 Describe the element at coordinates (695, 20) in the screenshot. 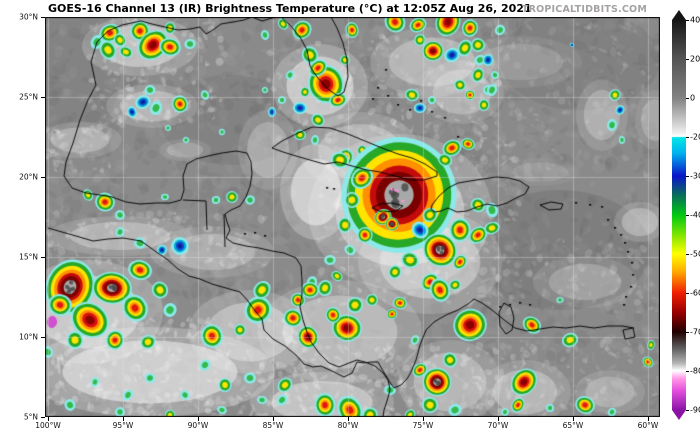

I see `colorbar-tick-label: 40` at that location.